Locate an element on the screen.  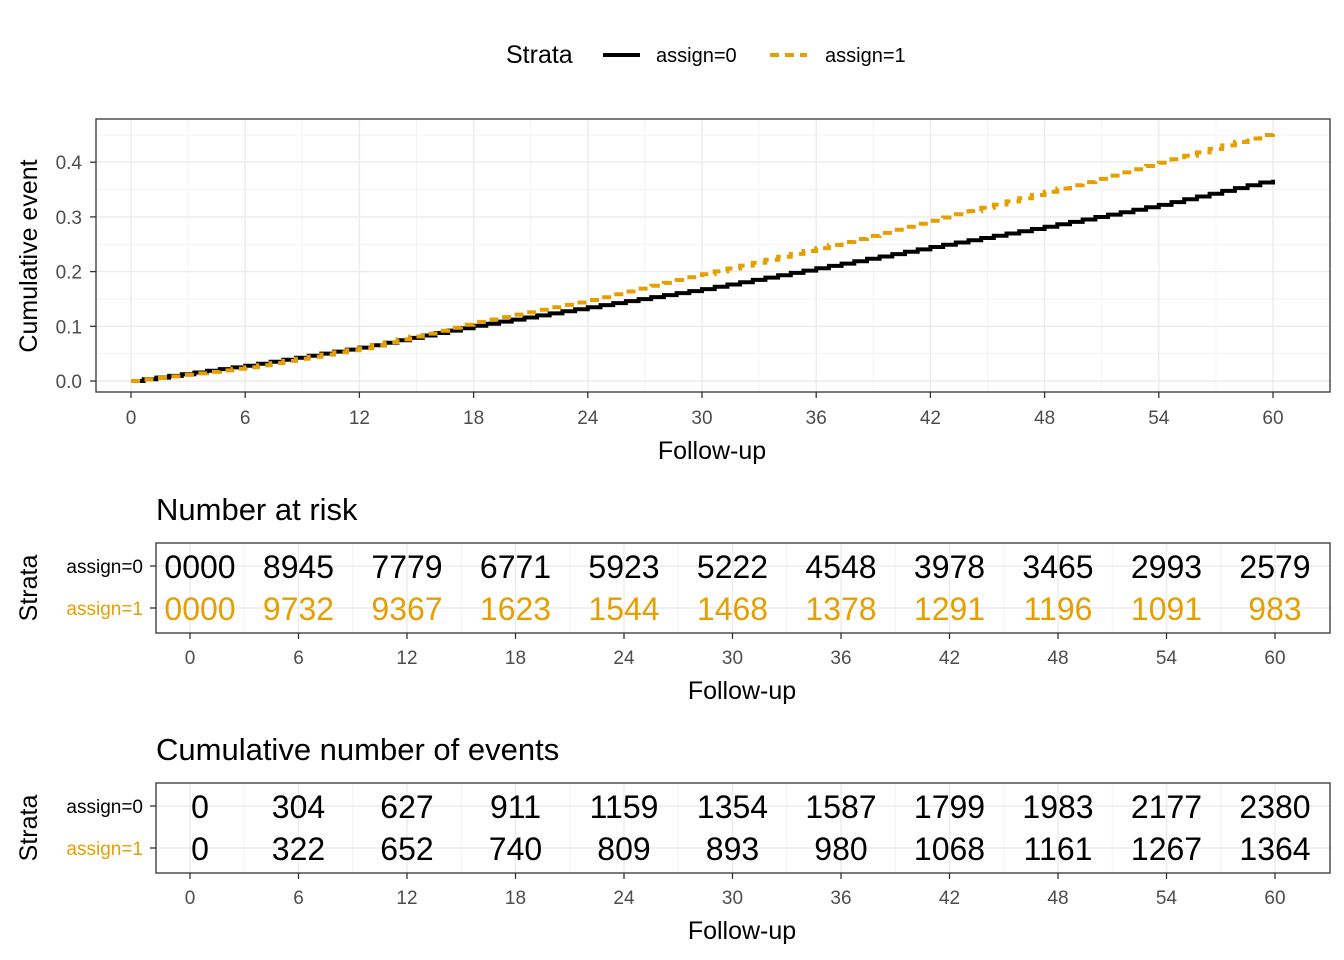
table-cell: 0 is located at coordinates (200, 849).